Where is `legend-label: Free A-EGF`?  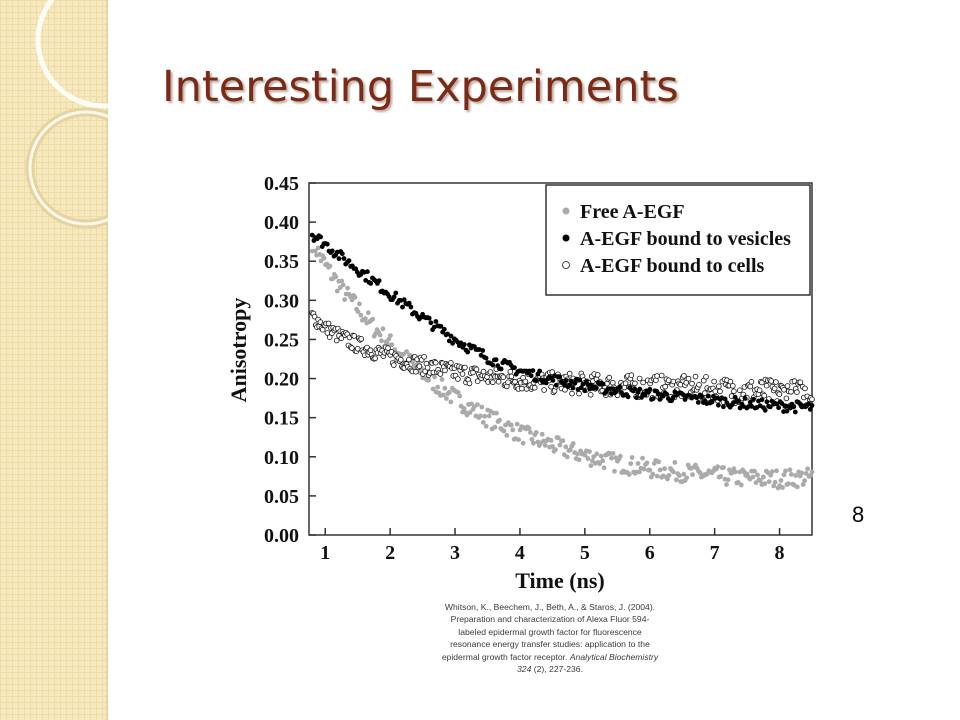
legend-label: Free A-EGF is located at coordinates (632, 212).